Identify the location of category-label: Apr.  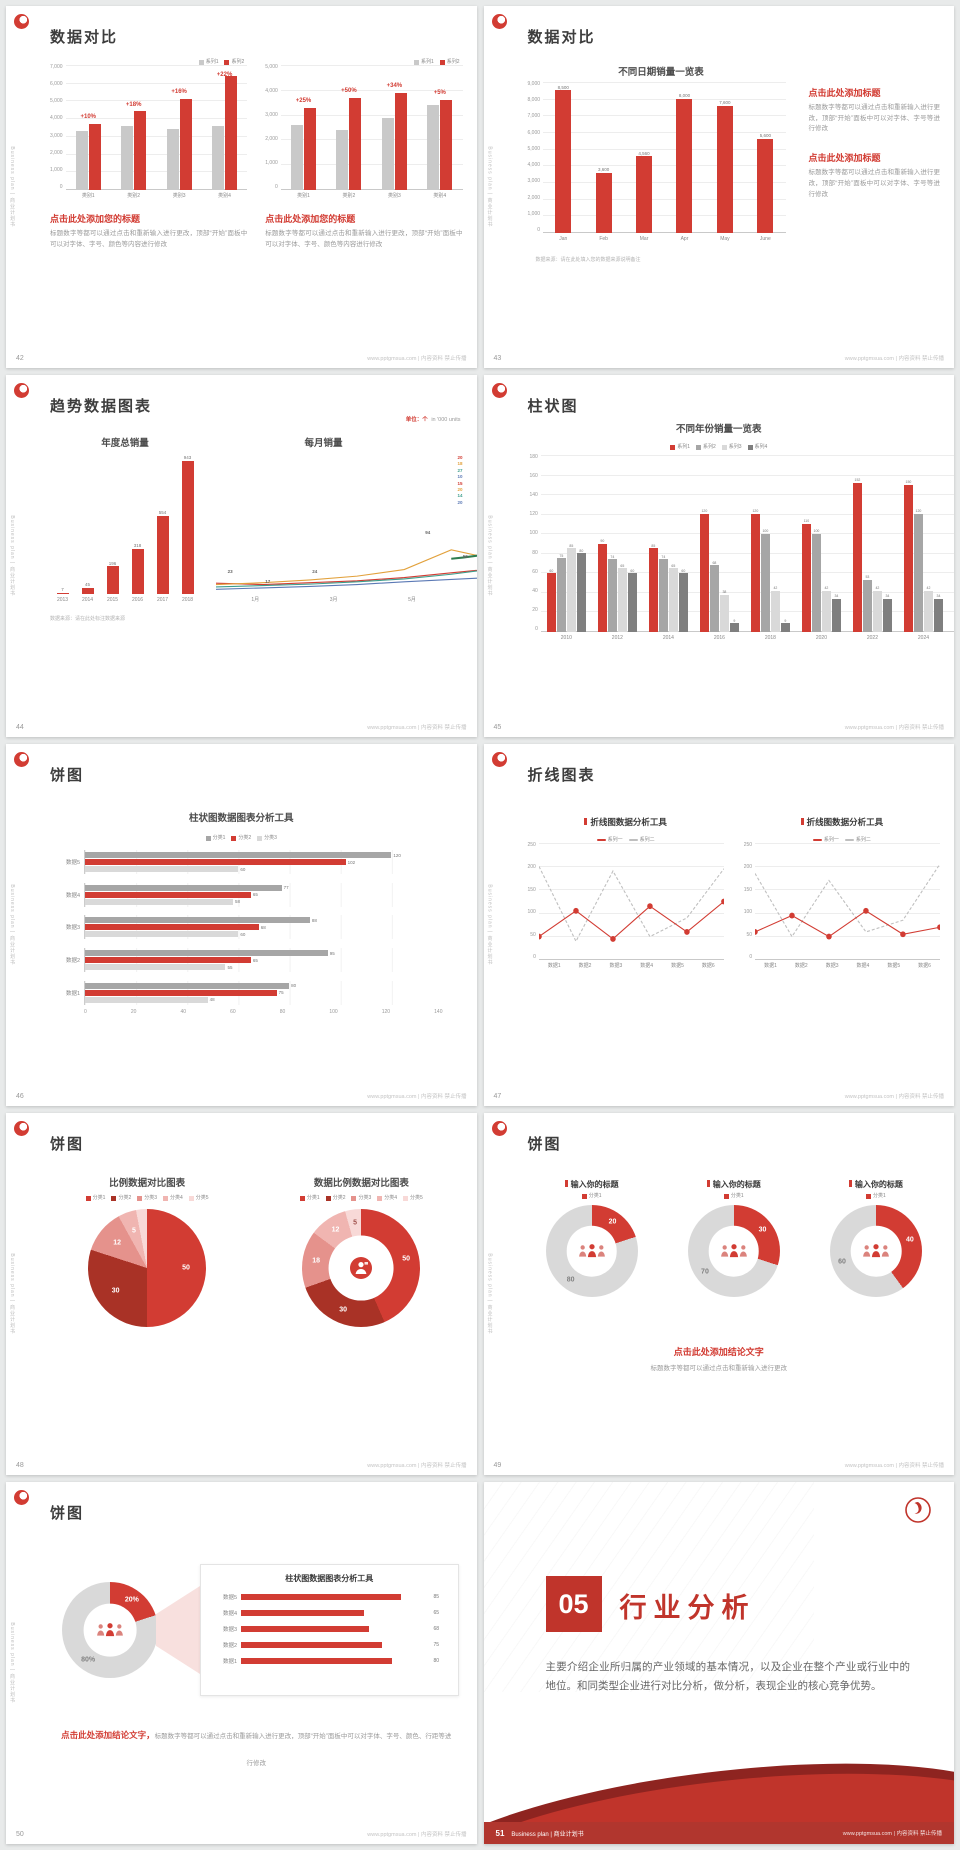
(684, 238).